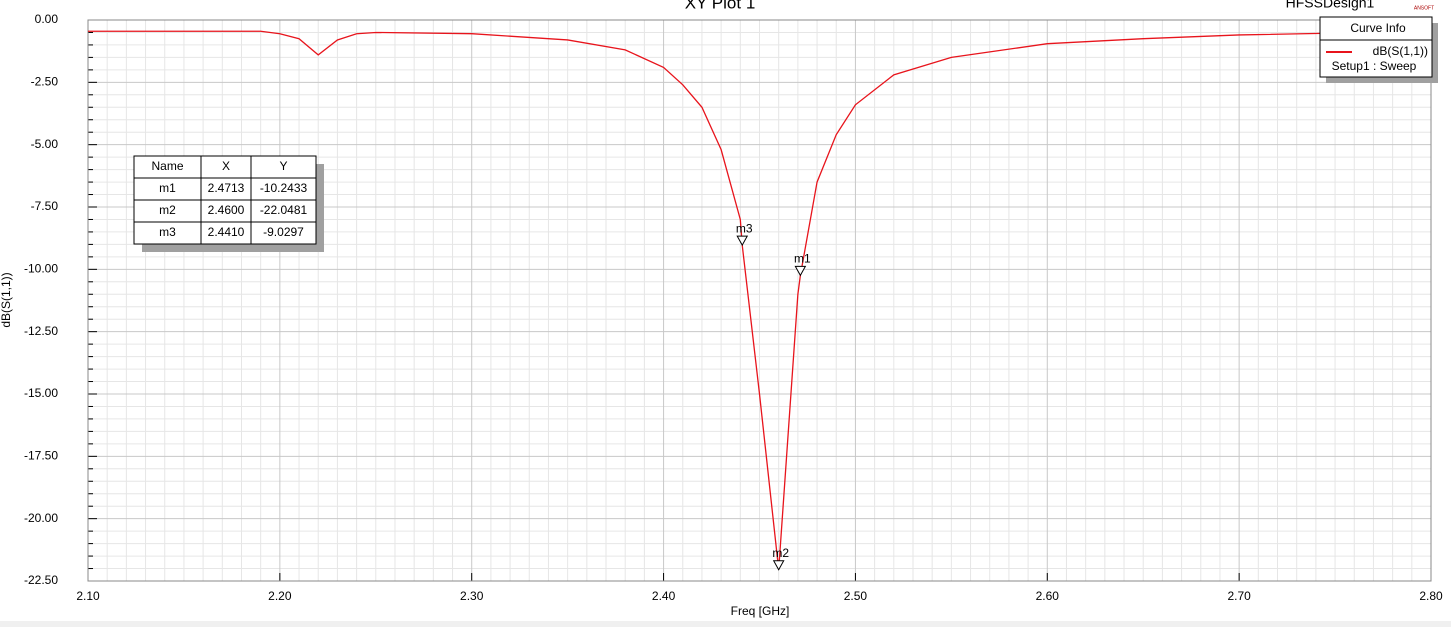 Image resolution: width=1451 pixels, height=627 pixels. I want to click on x-tick-label: 2.10, so click(88, 596).